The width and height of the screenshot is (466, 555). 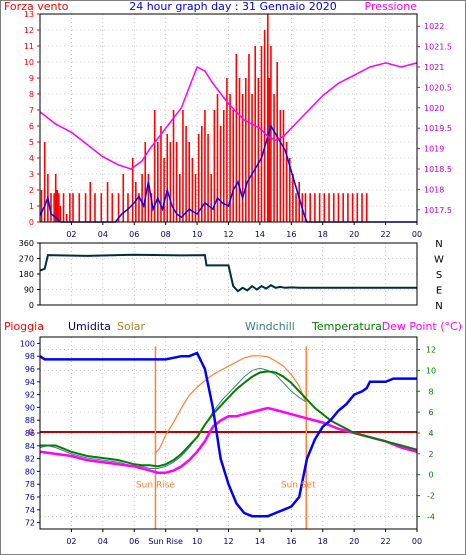 What do you see at coordinates (26, 259) in the screenshot?
I see `wind-direction-tick-label: 270` at bounding box center [26, 259].